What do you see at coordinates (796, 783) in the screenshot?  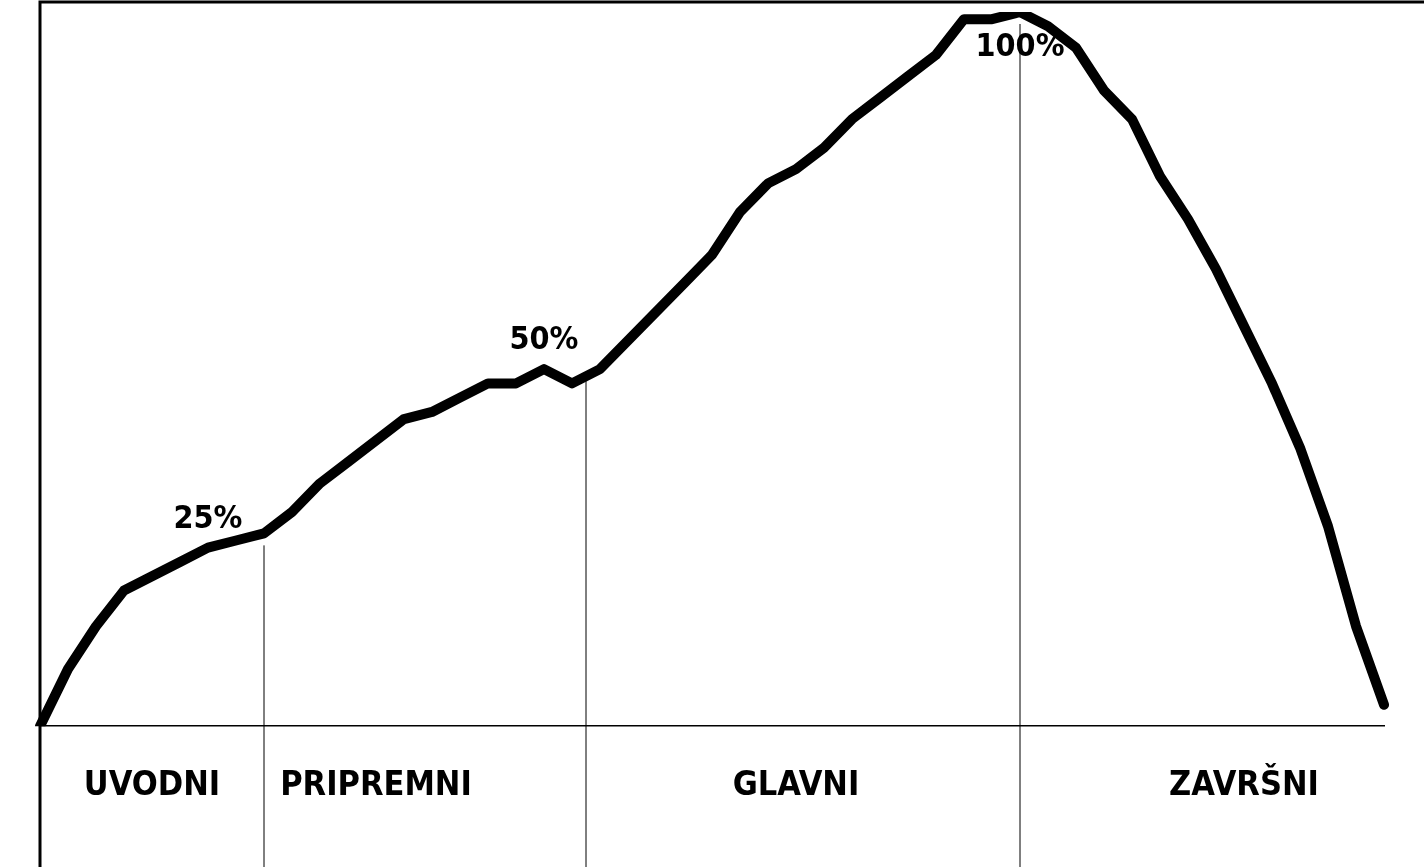 I see `x-tick-label: GLAVNI` at bounding box center [796, 783].